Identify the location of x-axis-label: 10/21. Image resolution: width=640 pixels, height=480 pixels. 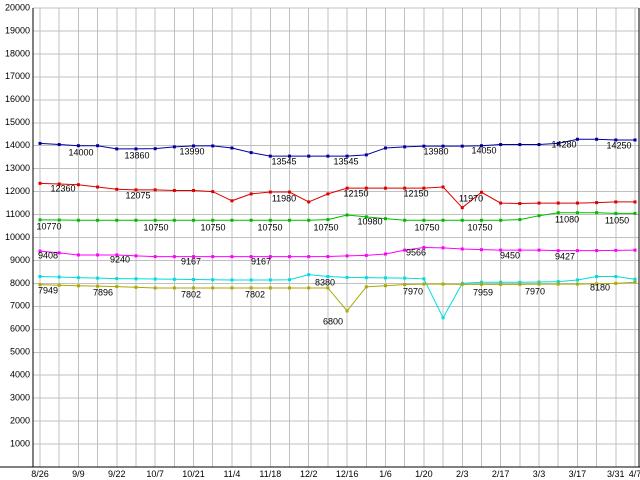
(193, 474).